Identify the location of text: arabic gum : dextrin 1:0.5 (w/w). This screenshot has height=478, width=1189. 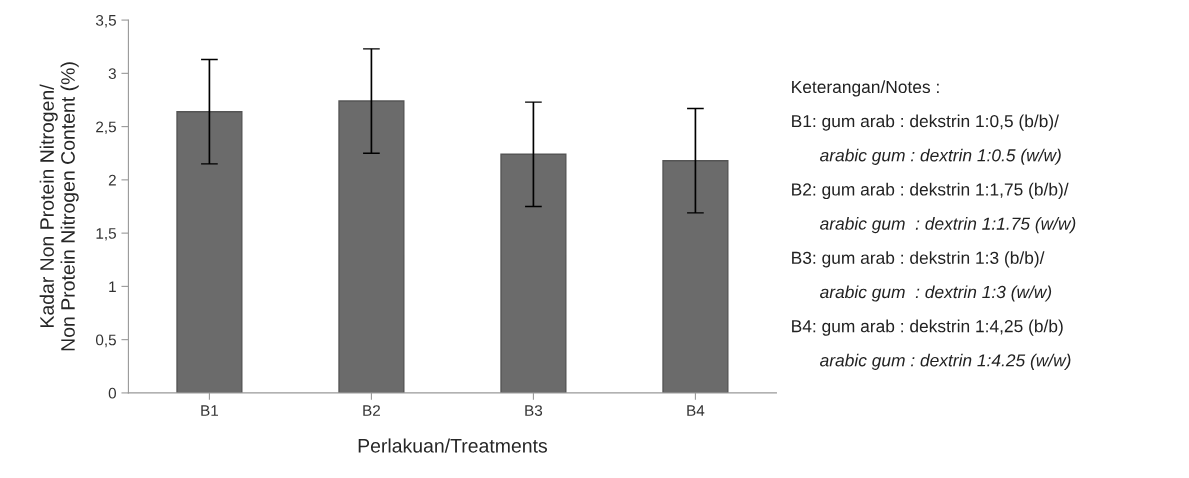
(940, 156).